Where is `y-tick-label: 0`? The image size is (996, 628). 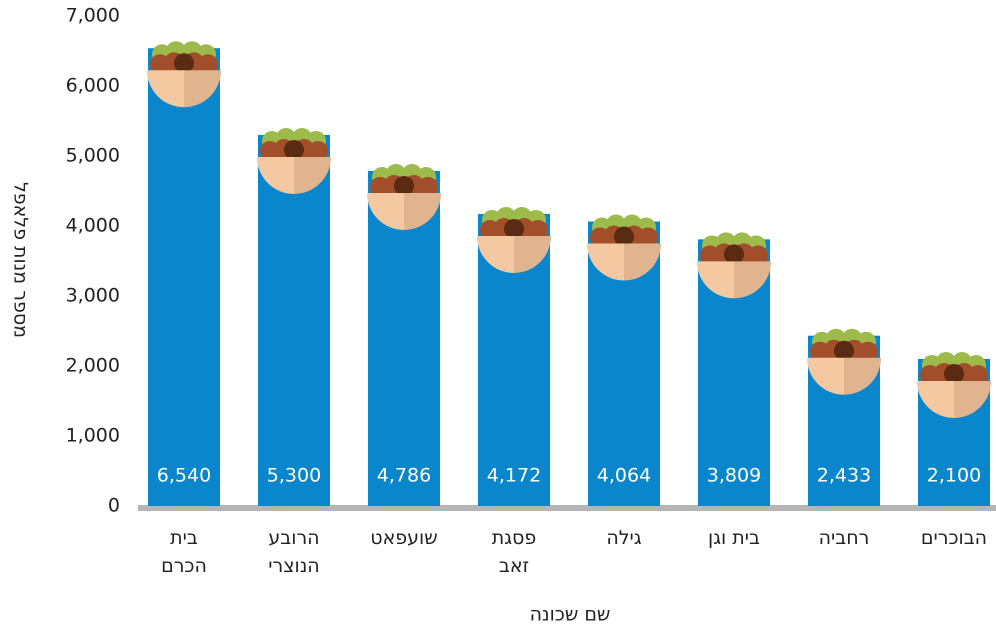
y-tick-label: 0 is located at coordinates (114, 506).